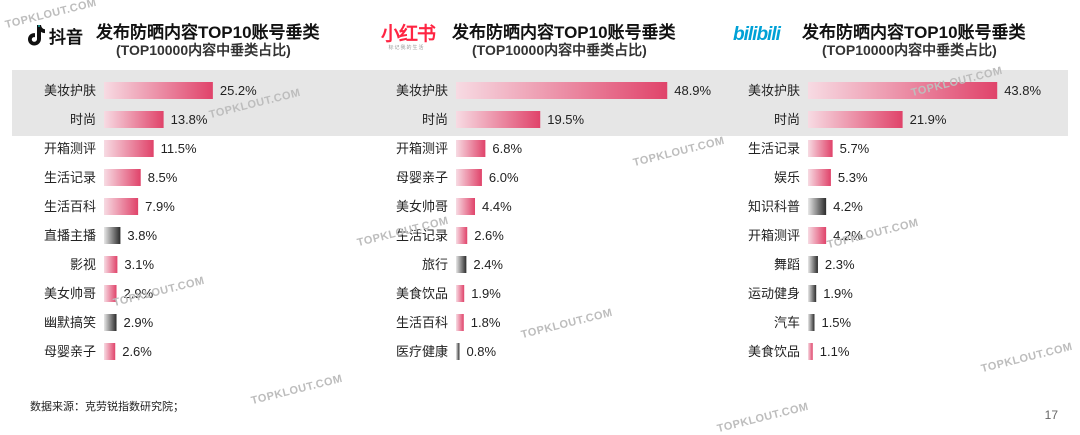 The height and width of the screenshot is (435, 1080). Describe the element at coordinates (774, 351) in the screenshot. I see `category-label: 美食饮品` at that location.